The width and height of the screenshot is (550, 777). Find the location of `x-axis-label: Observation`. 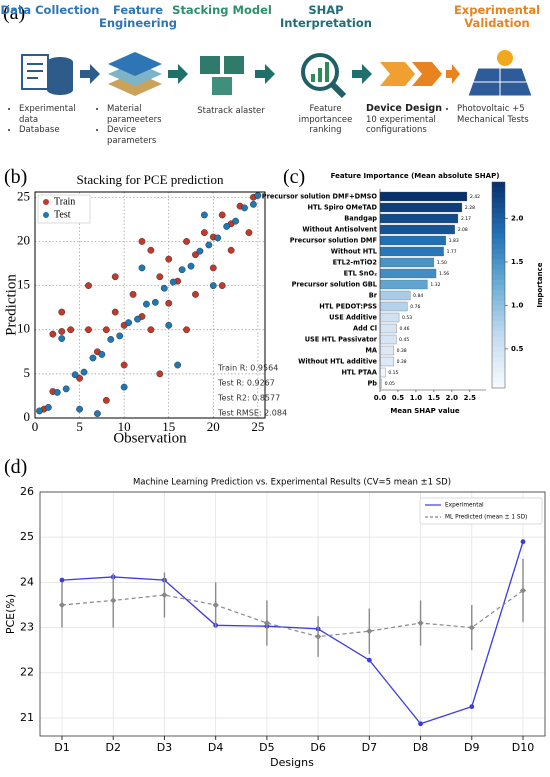

x-axis-label: Observation is located at coordinates (150, 438).